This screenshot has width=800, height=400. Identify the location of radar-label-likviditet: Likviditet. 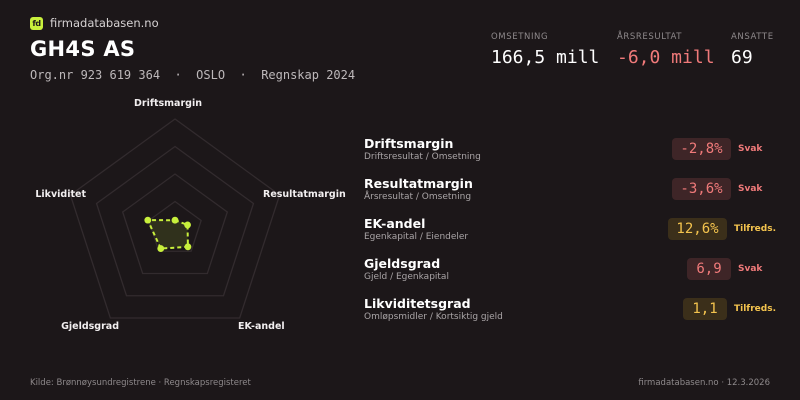
(60, 194).